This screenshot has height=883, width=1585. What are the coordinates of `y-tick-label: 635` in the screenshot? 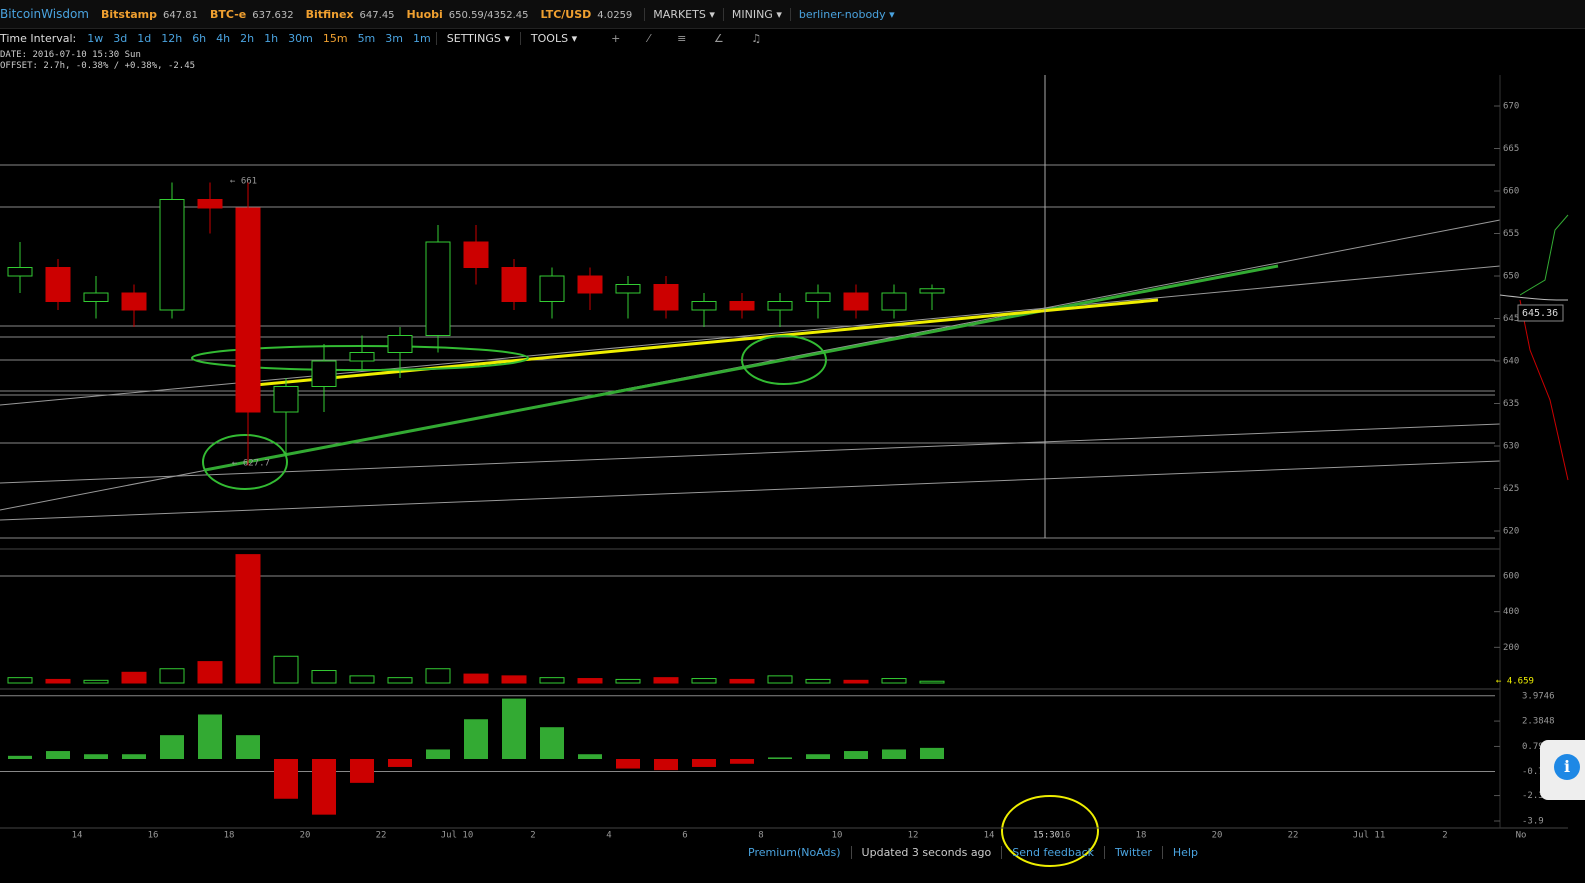 It's located at (1511, 404).